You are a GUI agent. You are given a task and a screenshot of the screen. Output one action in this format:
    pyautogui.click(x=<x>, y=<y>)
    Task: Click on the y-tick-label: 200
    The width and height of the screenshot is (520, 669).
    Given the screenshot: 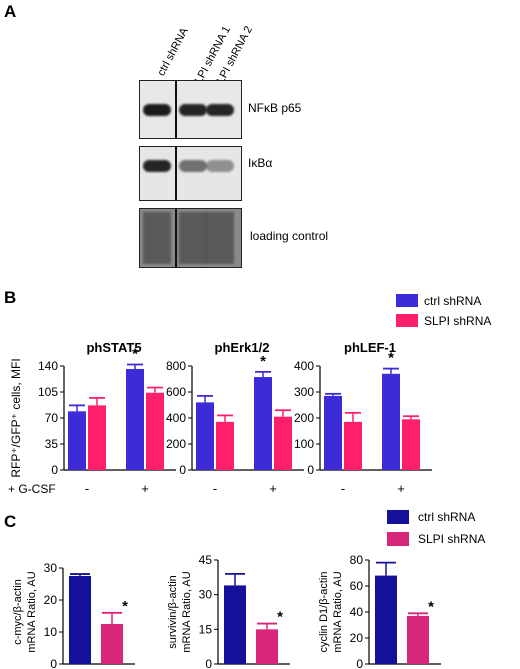 What is the action you would take?
    pyautogui.click(x=304, y=418)
    